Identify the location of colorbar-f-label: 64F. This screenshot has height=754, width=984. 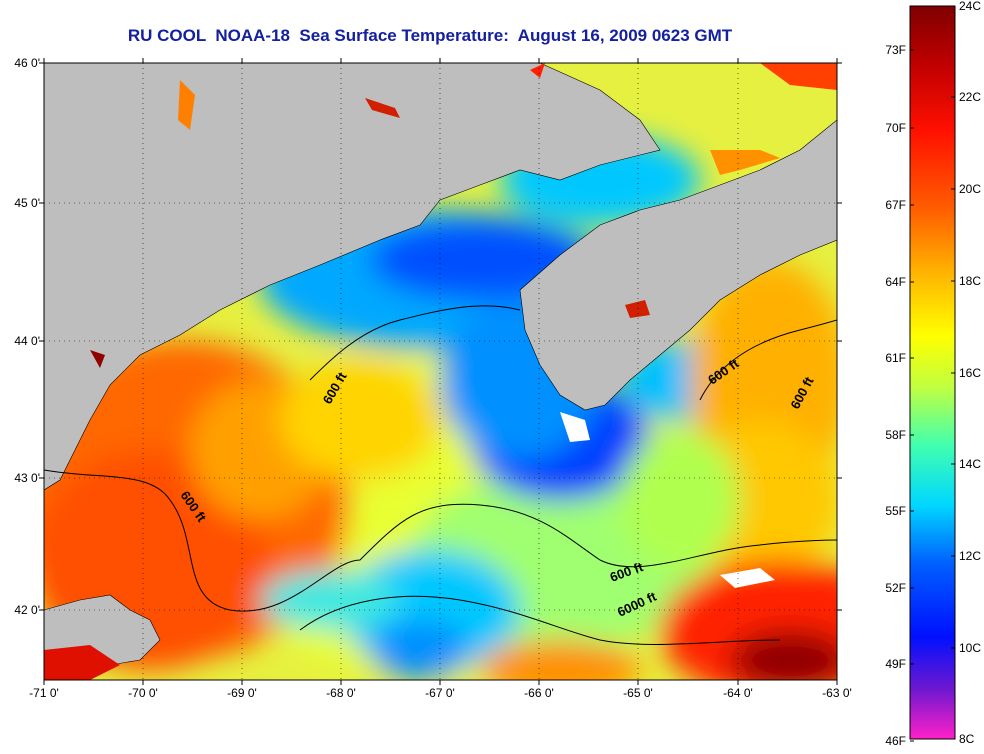
(895, 282).